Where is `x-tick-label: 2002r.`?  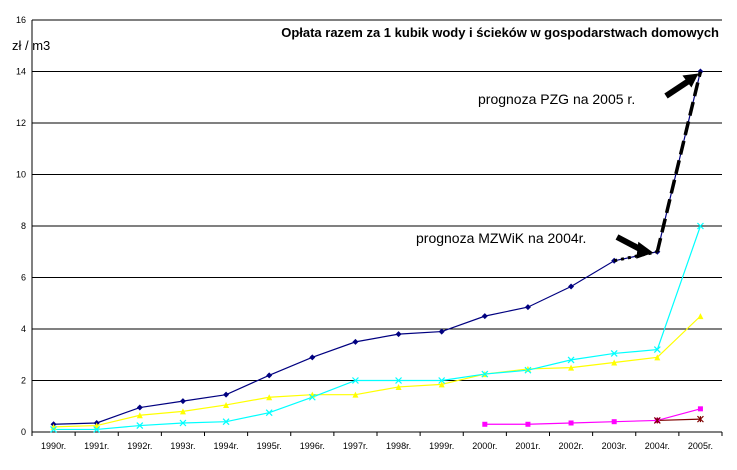
x-tick-label: 2002r. is located at coordinates (571, 446).